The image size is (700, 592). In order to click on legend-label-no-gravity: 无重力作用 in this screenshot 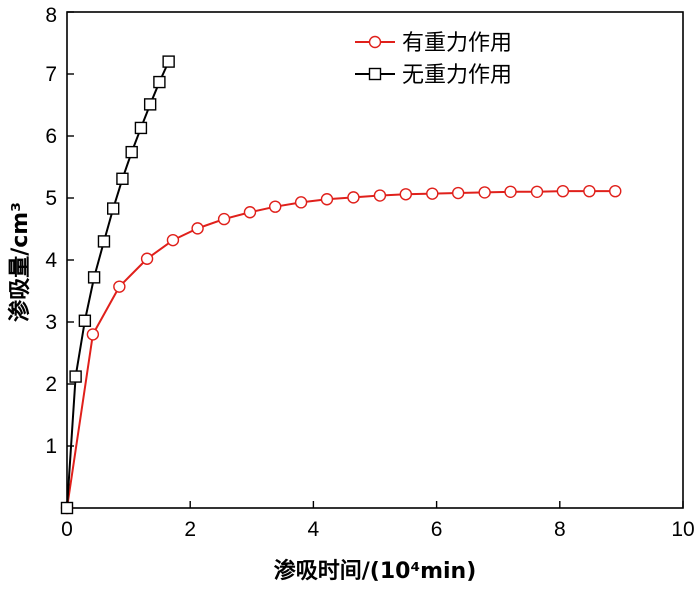, I will do `click(457, 75)`.